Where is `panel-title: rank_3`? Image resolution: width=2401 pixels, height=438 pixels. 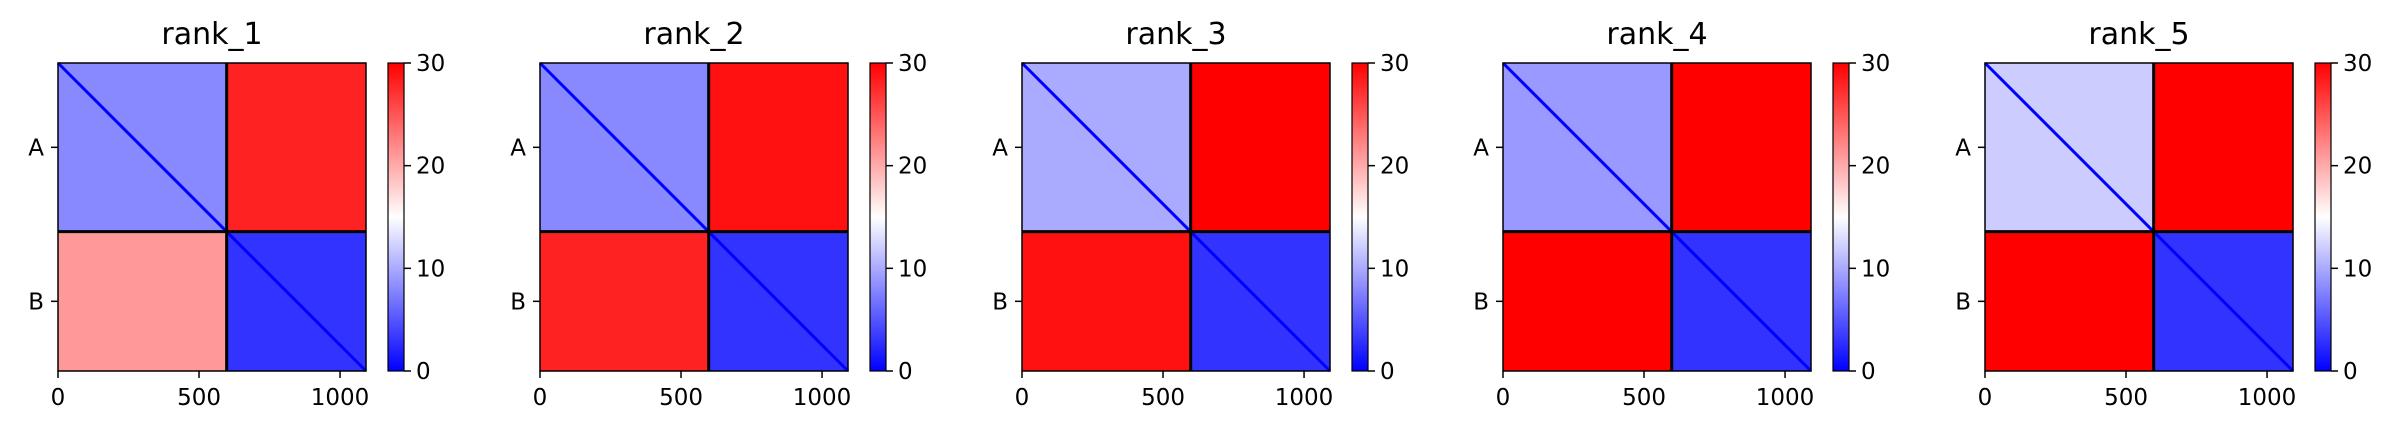
panel-title: rank_3 is located at coordinates (1175, 34).